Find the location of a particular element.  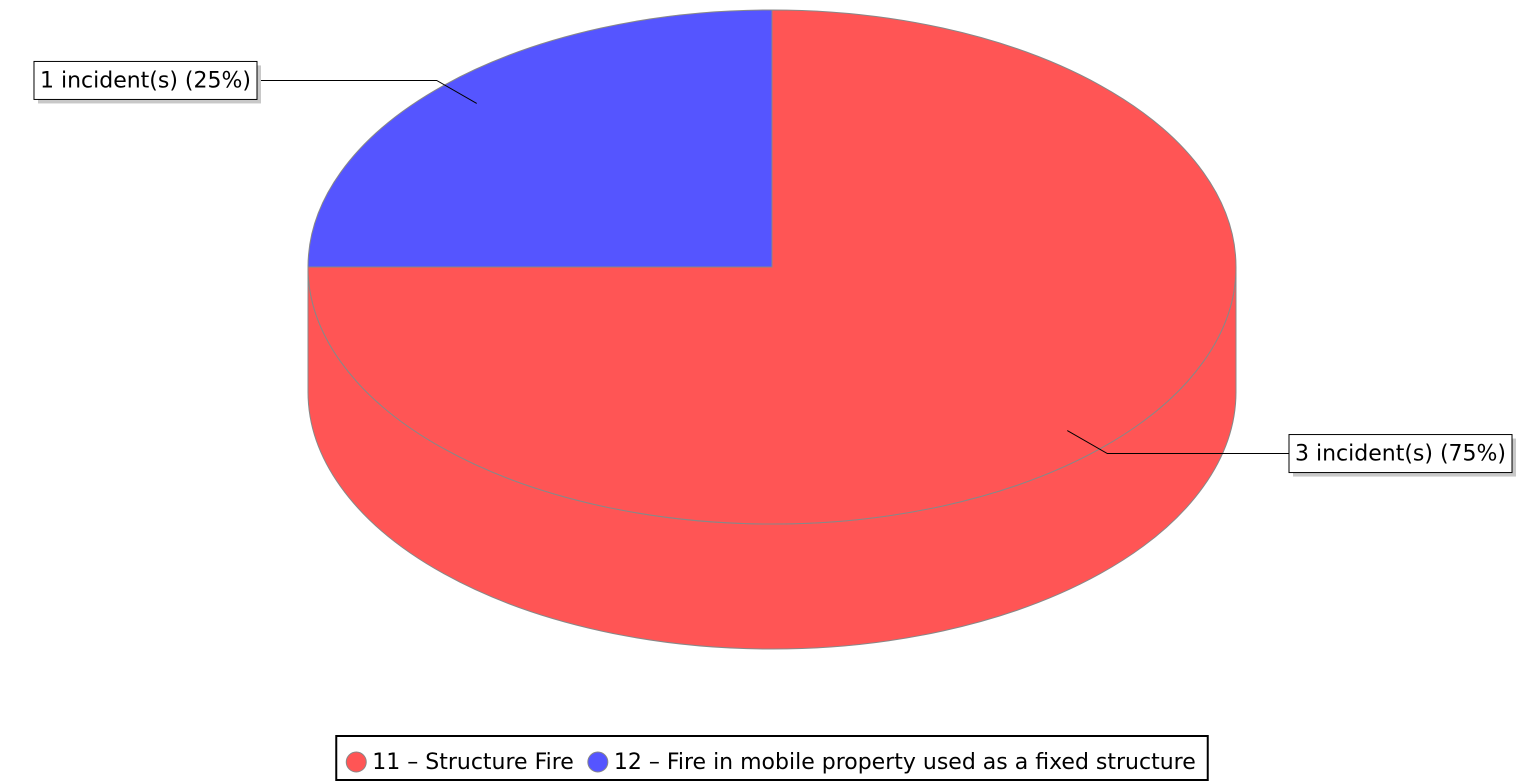

data-label: 3 incident(s) (75%) is located at coordinates (1400, 454).